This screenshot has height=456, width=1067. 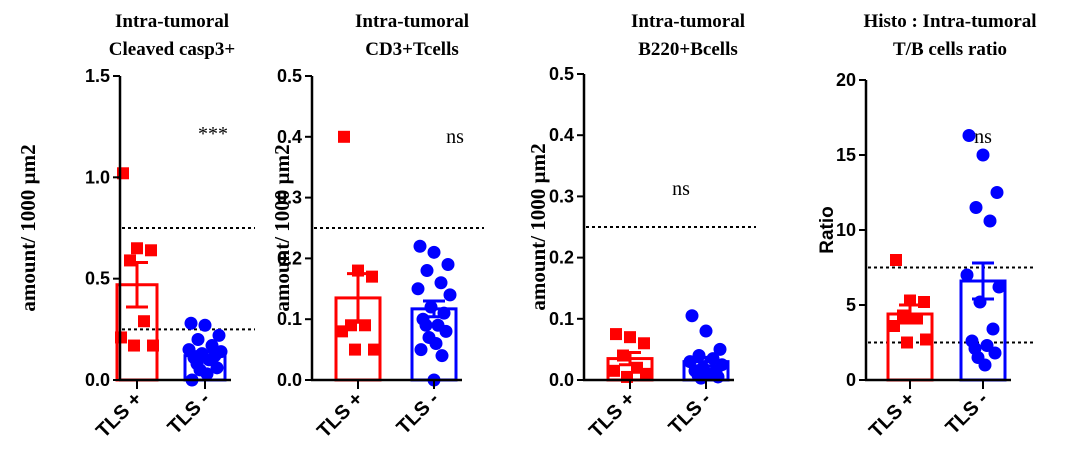 What do you see at coordinates (172, 49) in the screenshot?
I see `chart-title-line: Cleaved casp3+` at bounding box center [172, 49].